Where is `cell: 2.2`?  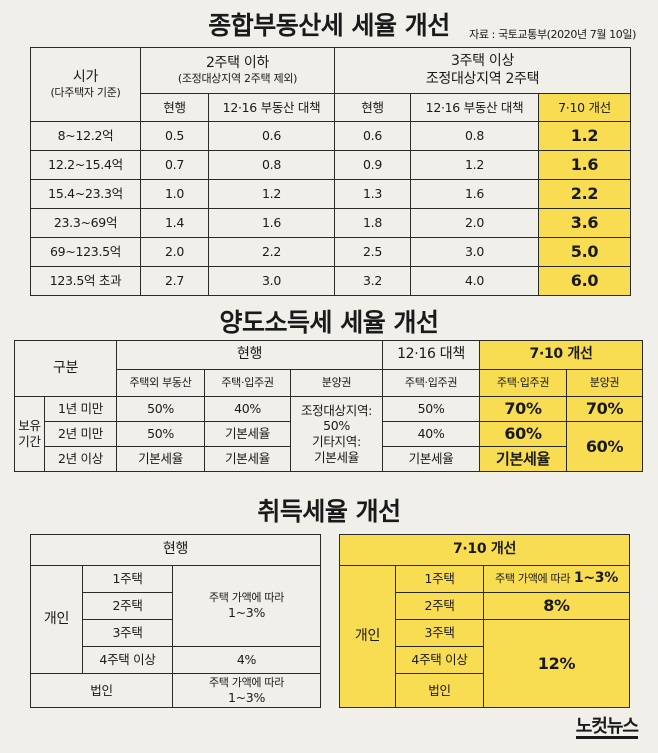 cell: 2.2 is located at coordinates (271, 252).